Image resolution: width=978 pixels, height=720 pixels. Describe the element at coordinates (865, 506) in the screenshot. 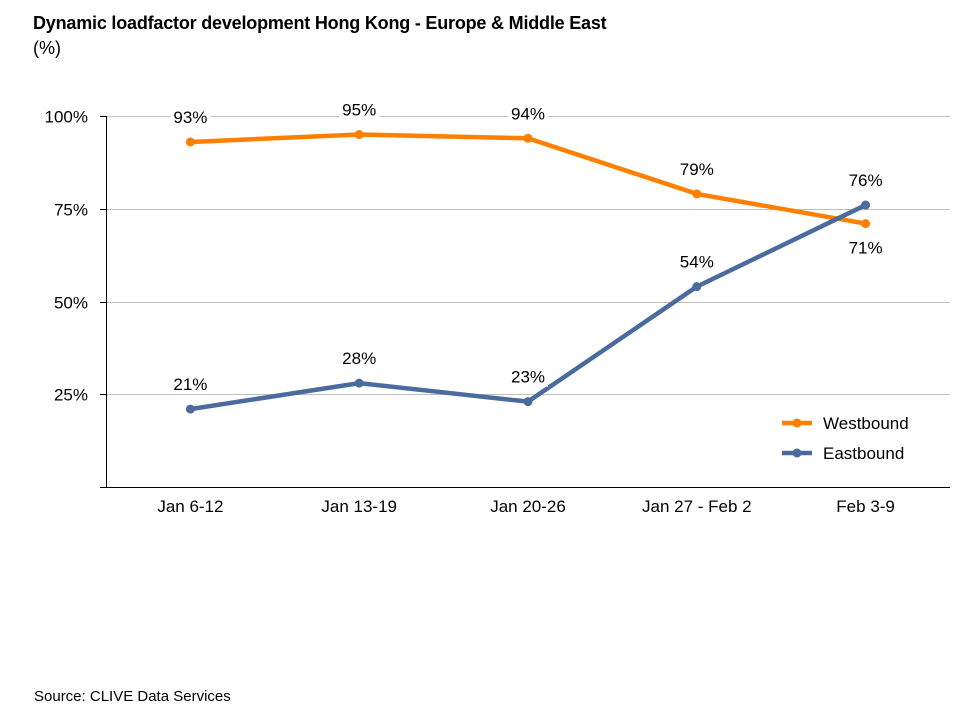

I see `x-tick-label: Feb 3-9` at that location.